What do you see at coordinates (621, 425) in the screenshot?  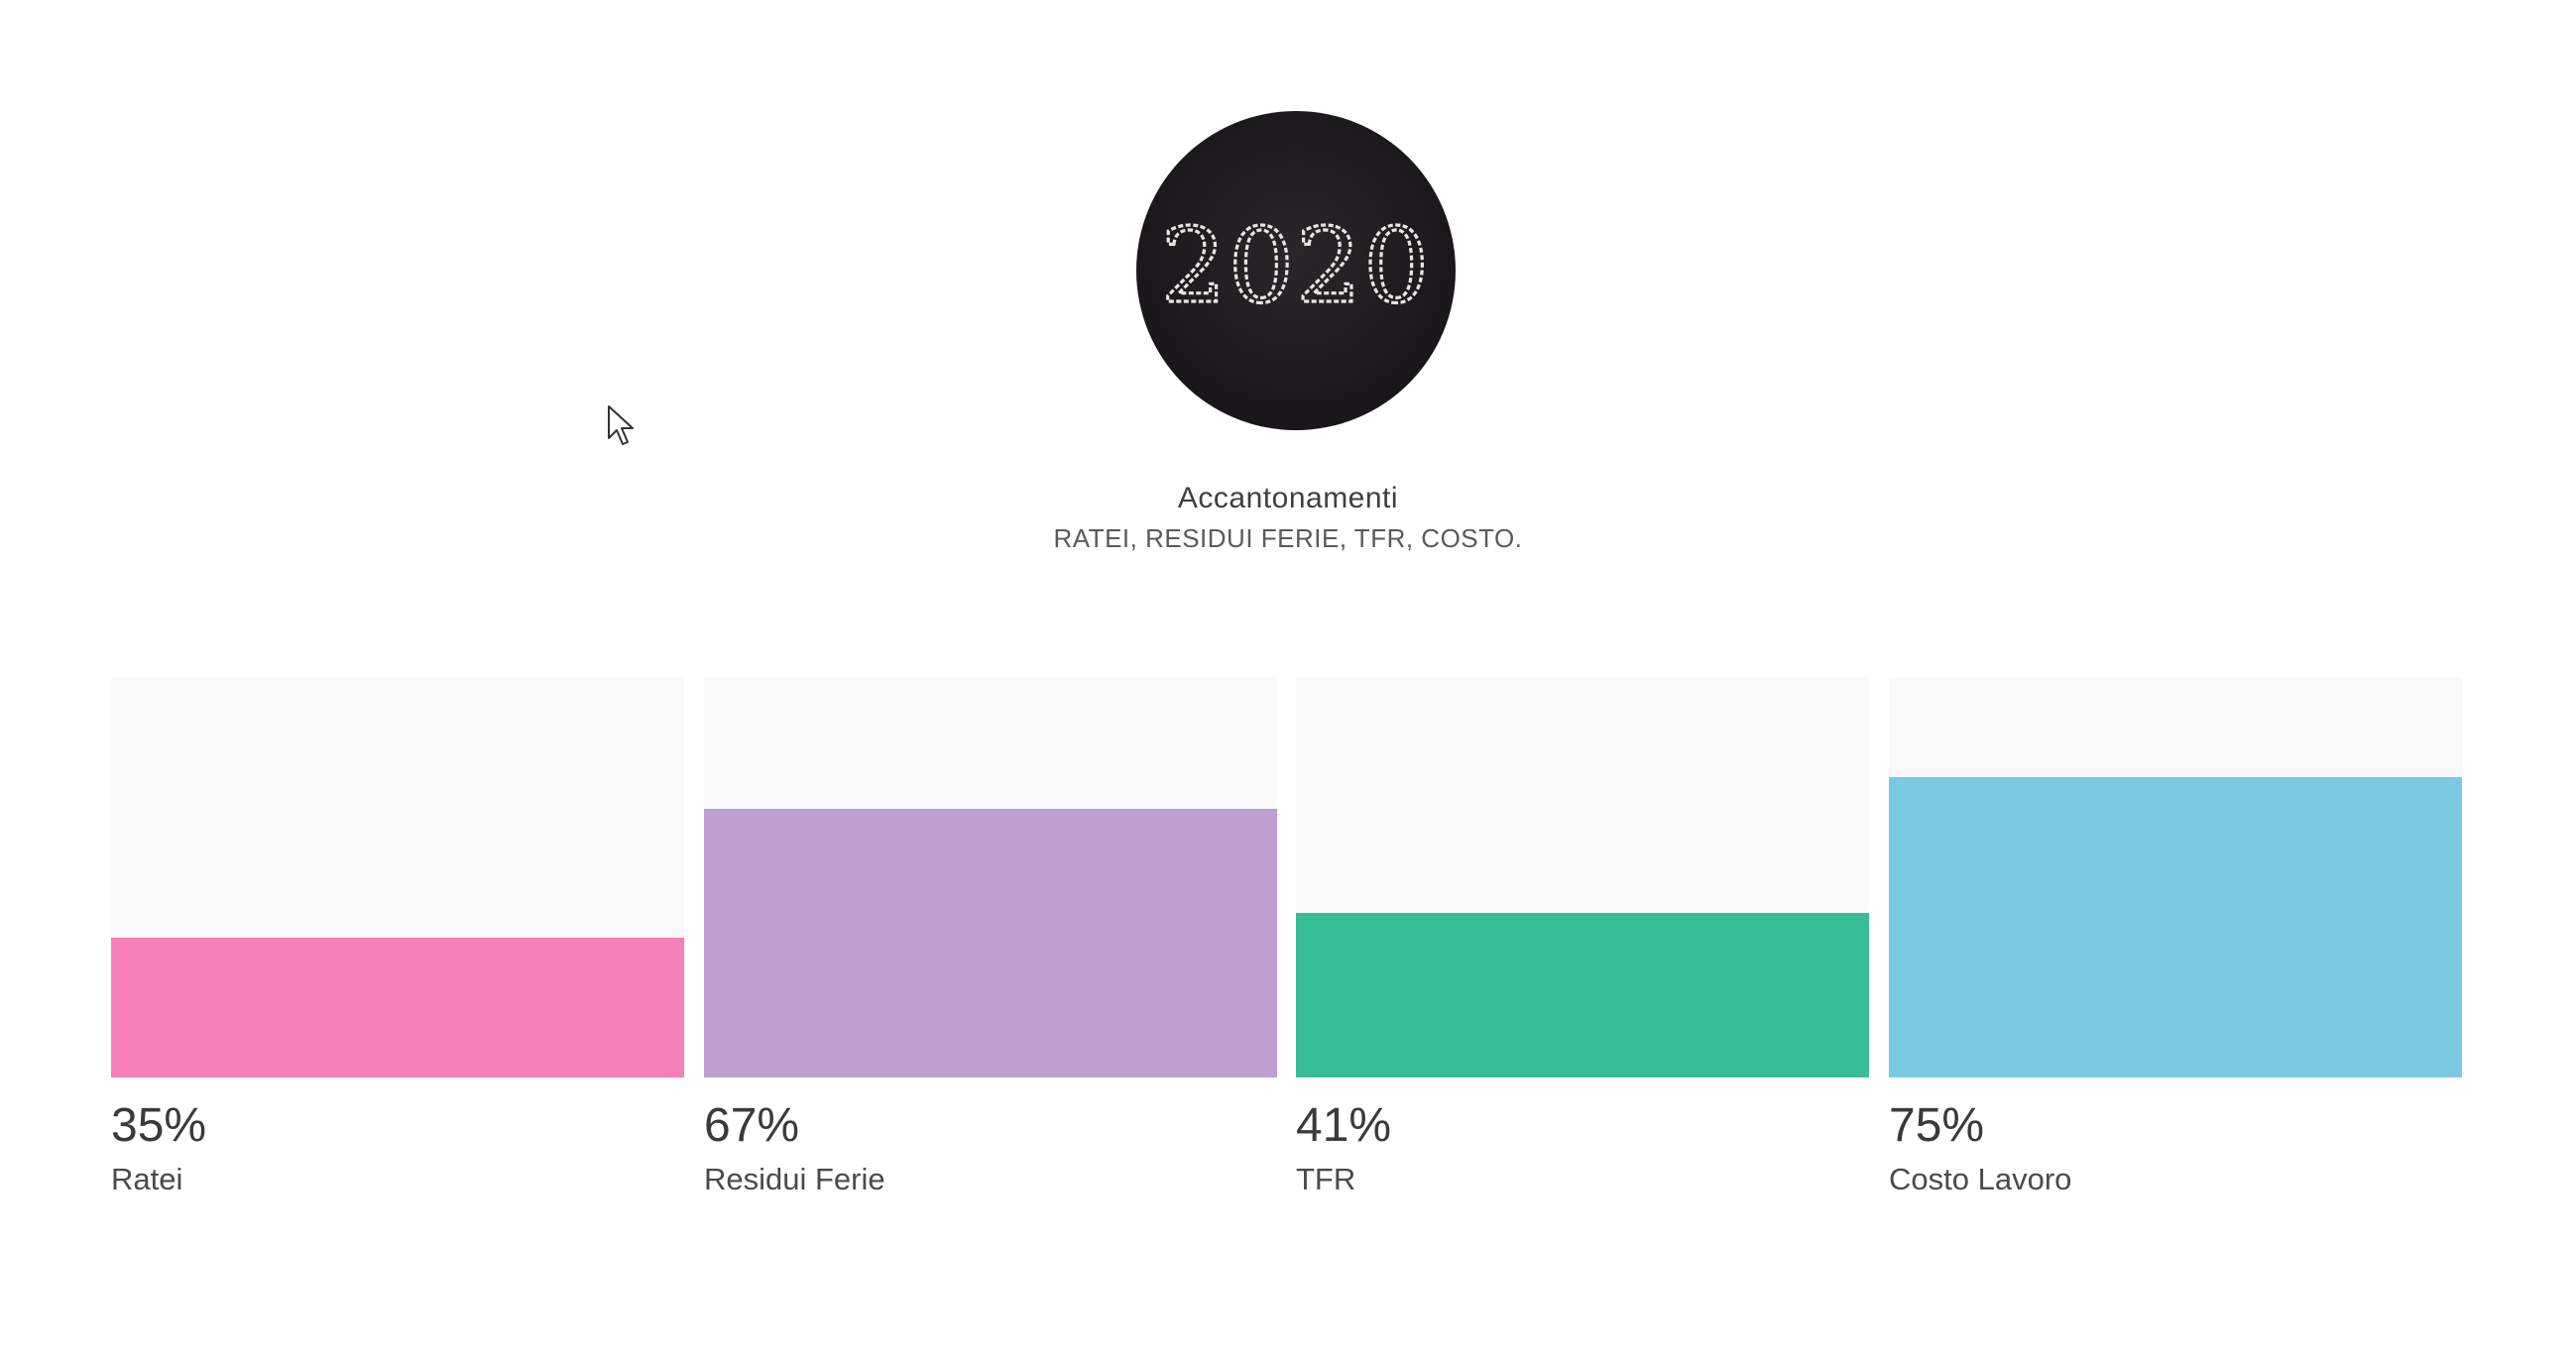 I see `mouse-pointer-icon` at bounding box center [621, 425].